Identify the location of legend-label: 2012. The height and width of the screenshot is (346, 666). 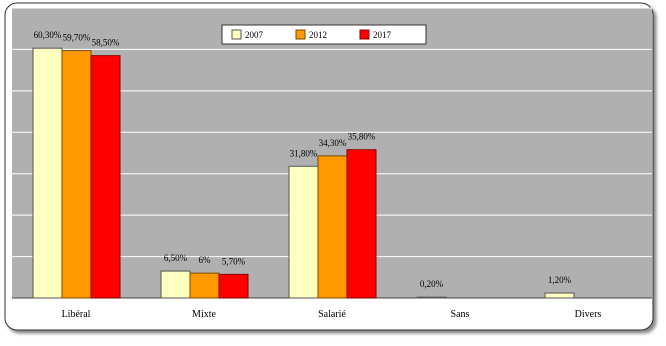
(318, 35).